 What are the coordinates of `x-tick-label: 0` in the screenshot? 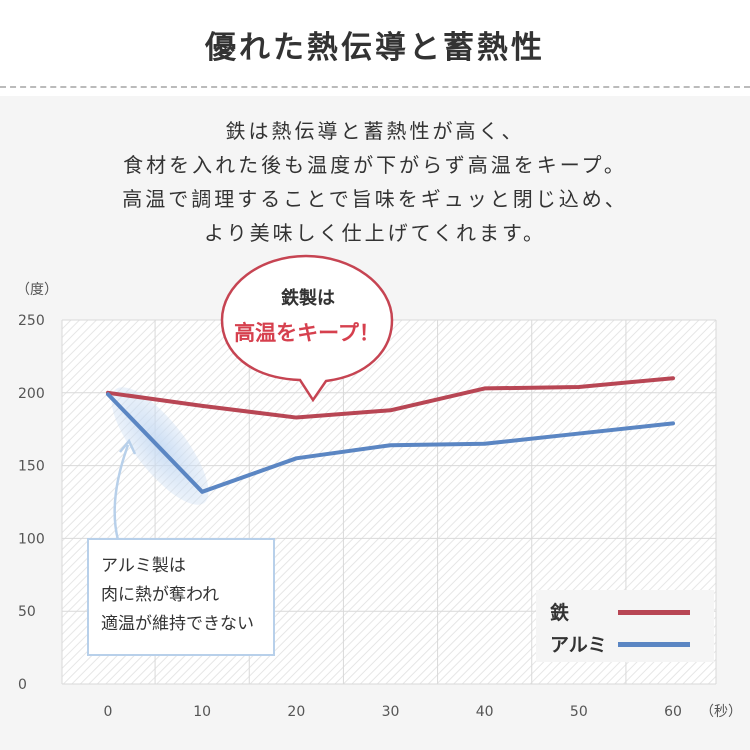 It's located at (108, 712).